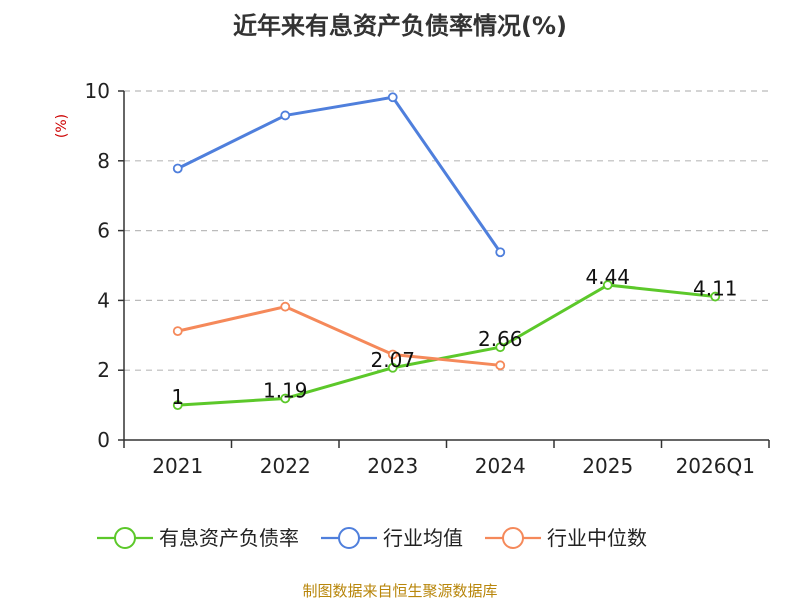  What do you see at coordinates (103, 300) in the screenshot?
I see `y-tick-label: 4` at bounding box center [103, 300].